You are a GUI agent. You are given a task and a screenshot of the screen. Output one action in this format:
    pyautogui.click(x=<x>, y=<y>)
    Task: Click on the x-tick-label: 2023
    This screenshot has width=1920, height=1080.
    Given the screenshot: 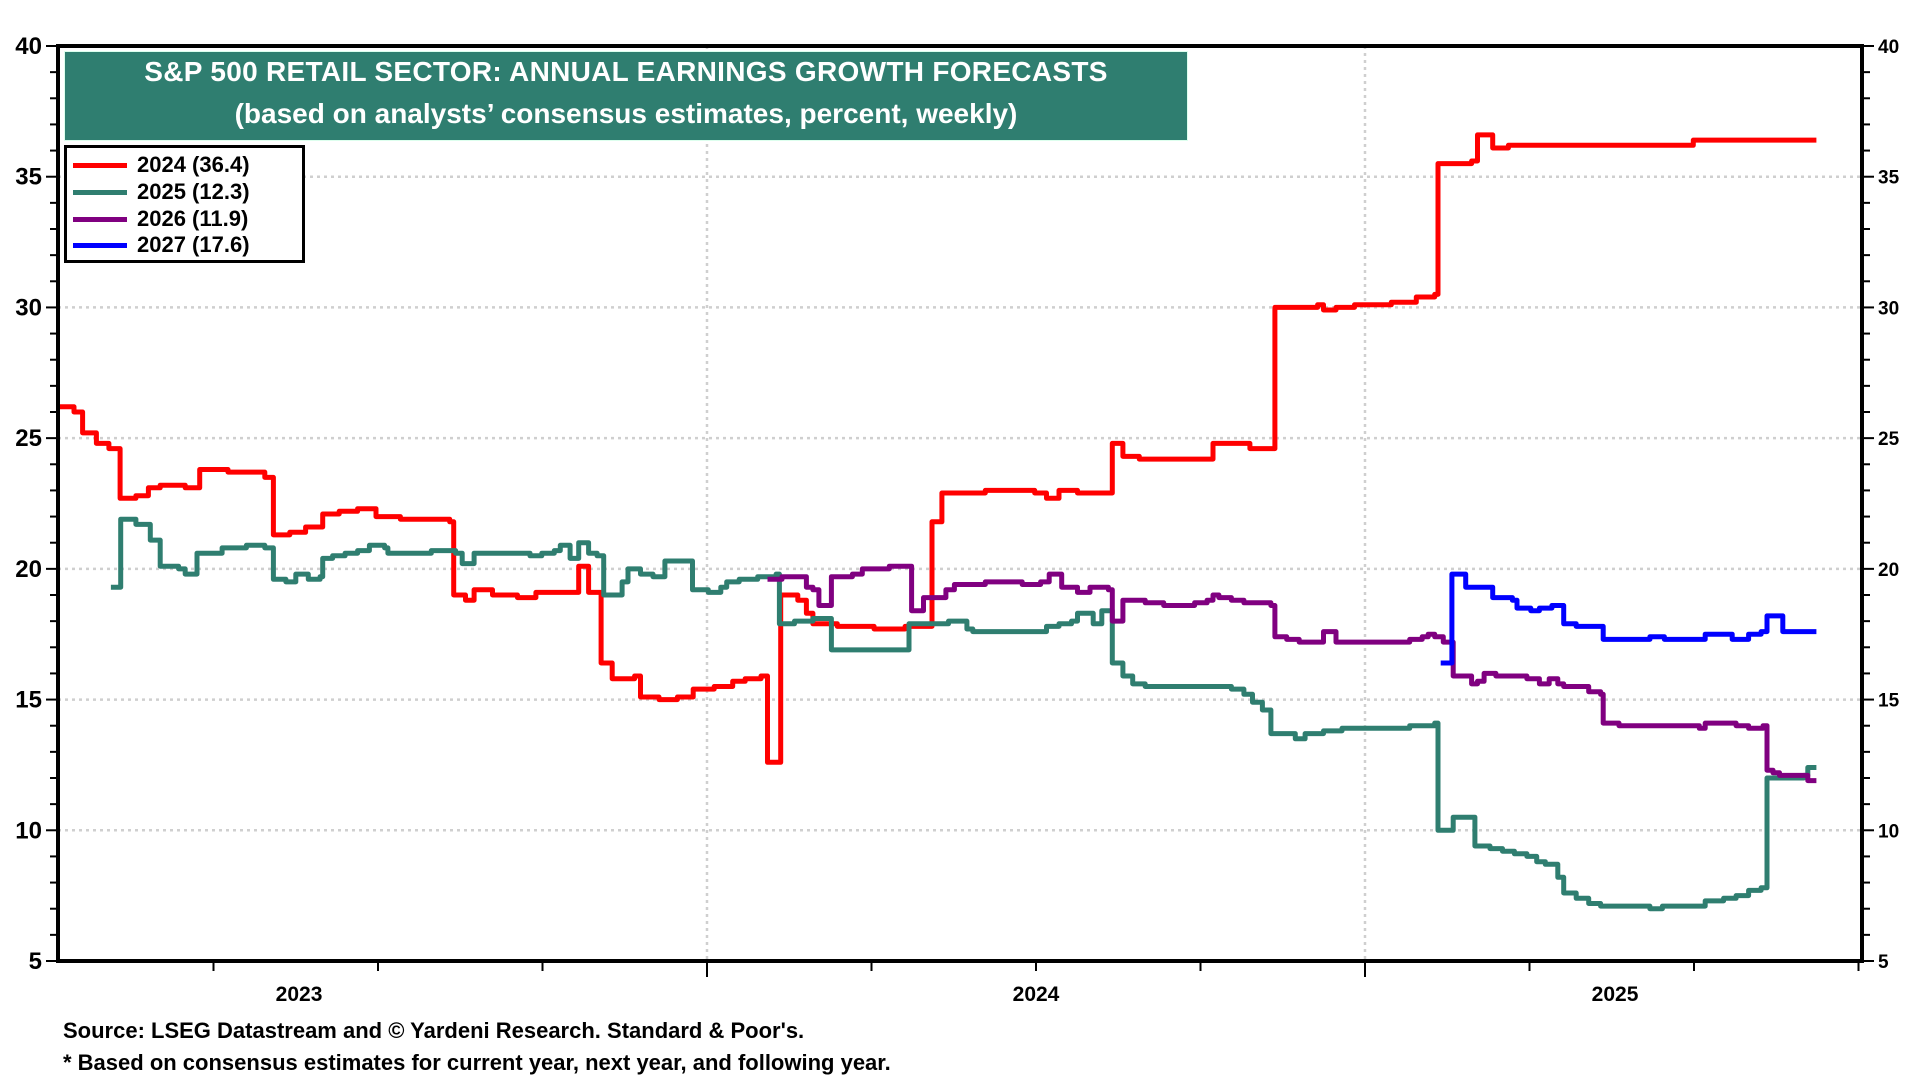 What is the action you would take?
    pyautogui.click(x=299, y=994)
    